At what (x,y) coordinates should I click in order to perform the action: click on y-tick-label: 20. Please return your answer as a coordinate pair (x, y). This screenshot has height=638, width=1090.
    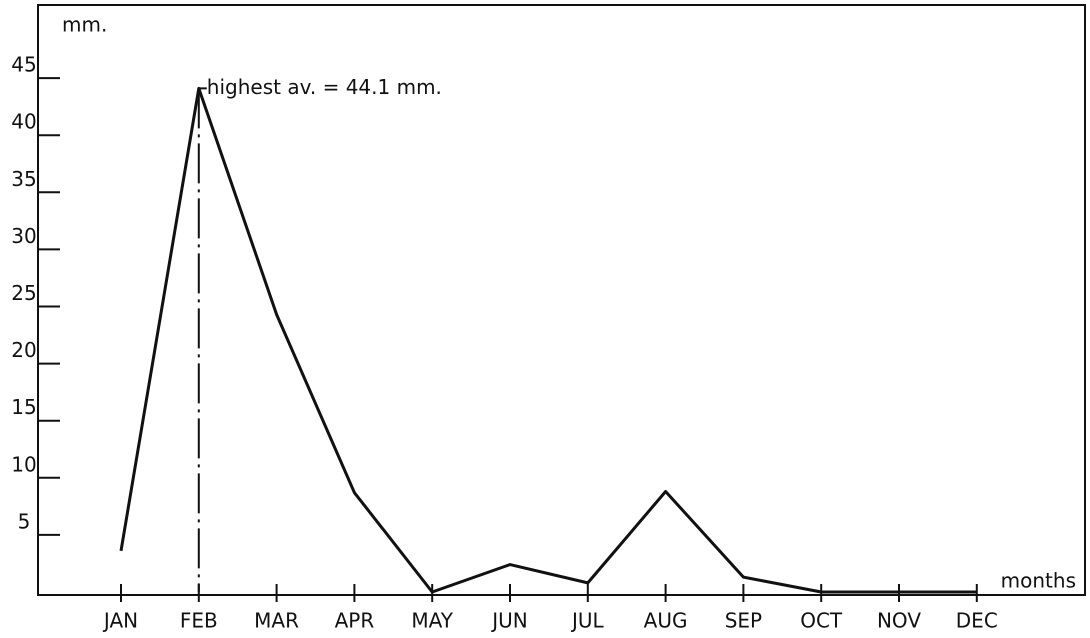
    Looking at the image, I should click on (23, 350).